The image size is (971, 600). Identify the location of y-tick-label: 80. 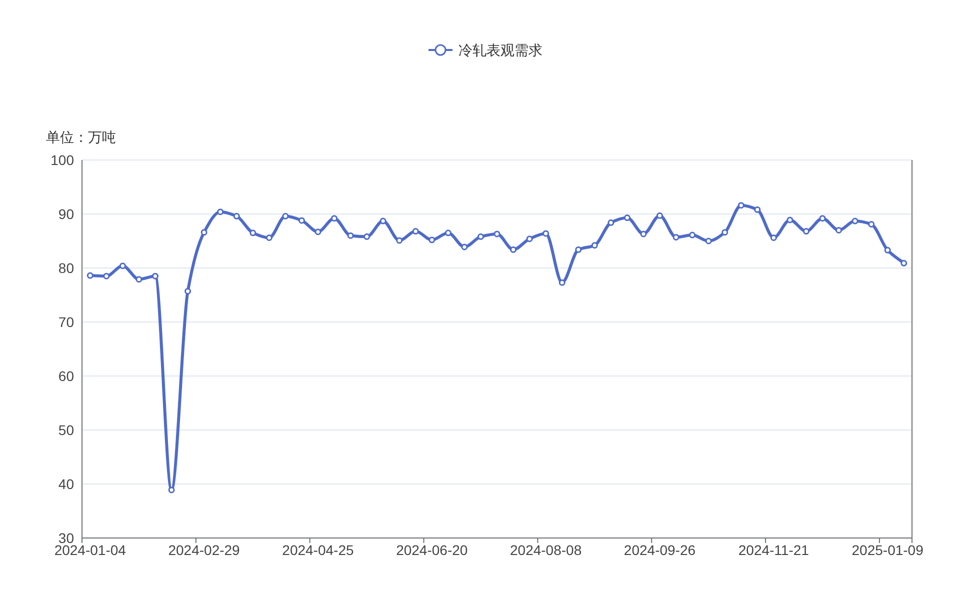
(66, 268).